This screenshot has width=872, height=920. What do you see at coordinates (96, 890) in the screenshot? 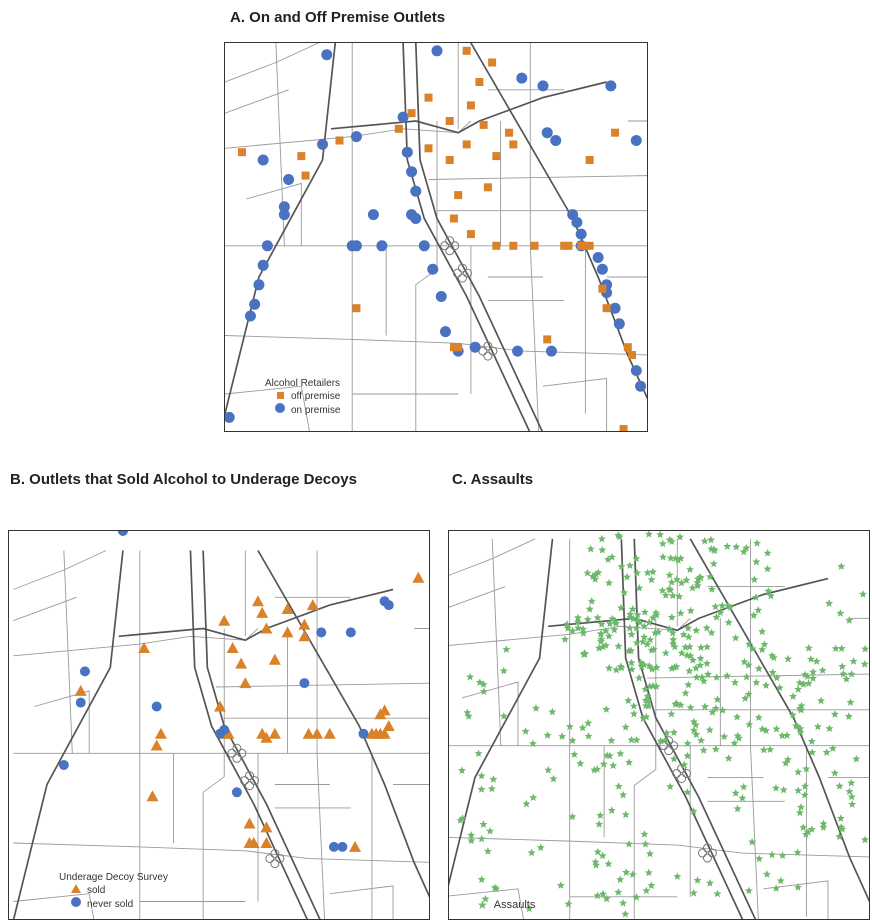
I see `legend-label-sold: sold` at bounding box center [96, 890].